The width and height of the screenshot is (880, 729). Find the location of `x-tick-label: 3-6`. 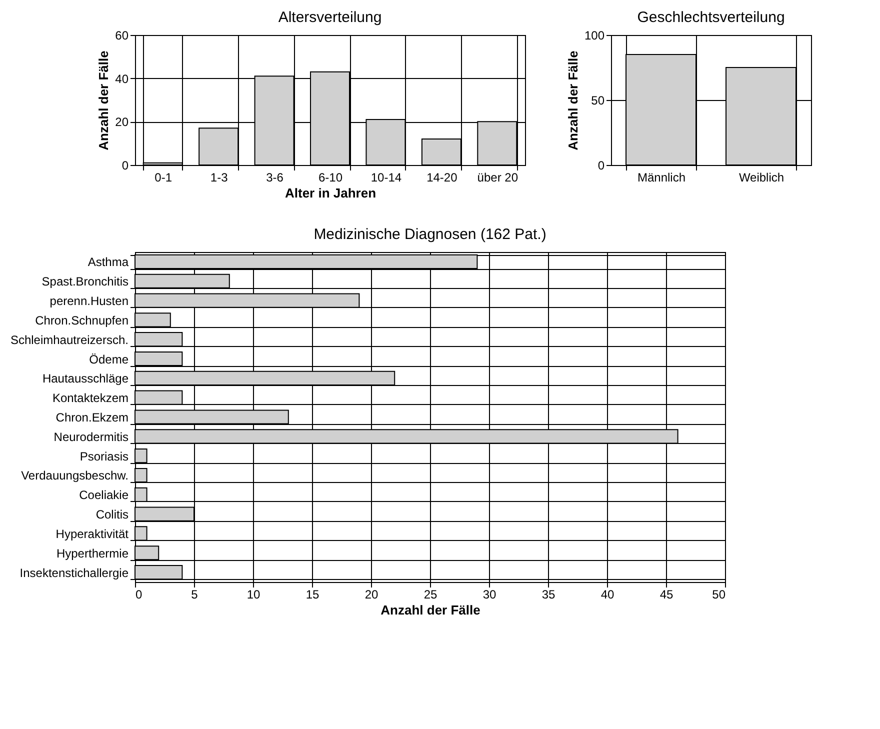

x-tick-label: 3-6 is located at coordinates (275, 177).